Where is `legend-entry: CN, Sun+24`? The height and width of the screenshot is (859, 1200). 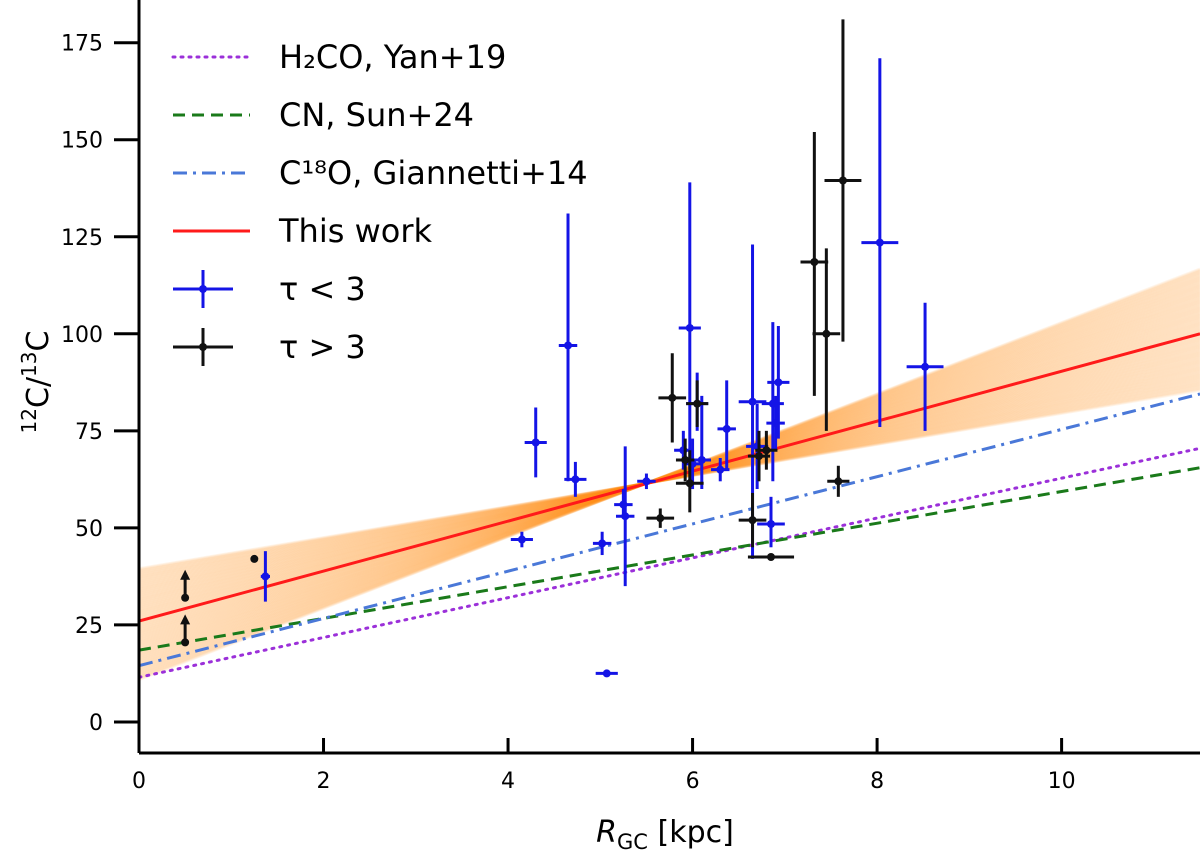
legend-entry: CN, Sun+24 is located at coordinates (323, 115).